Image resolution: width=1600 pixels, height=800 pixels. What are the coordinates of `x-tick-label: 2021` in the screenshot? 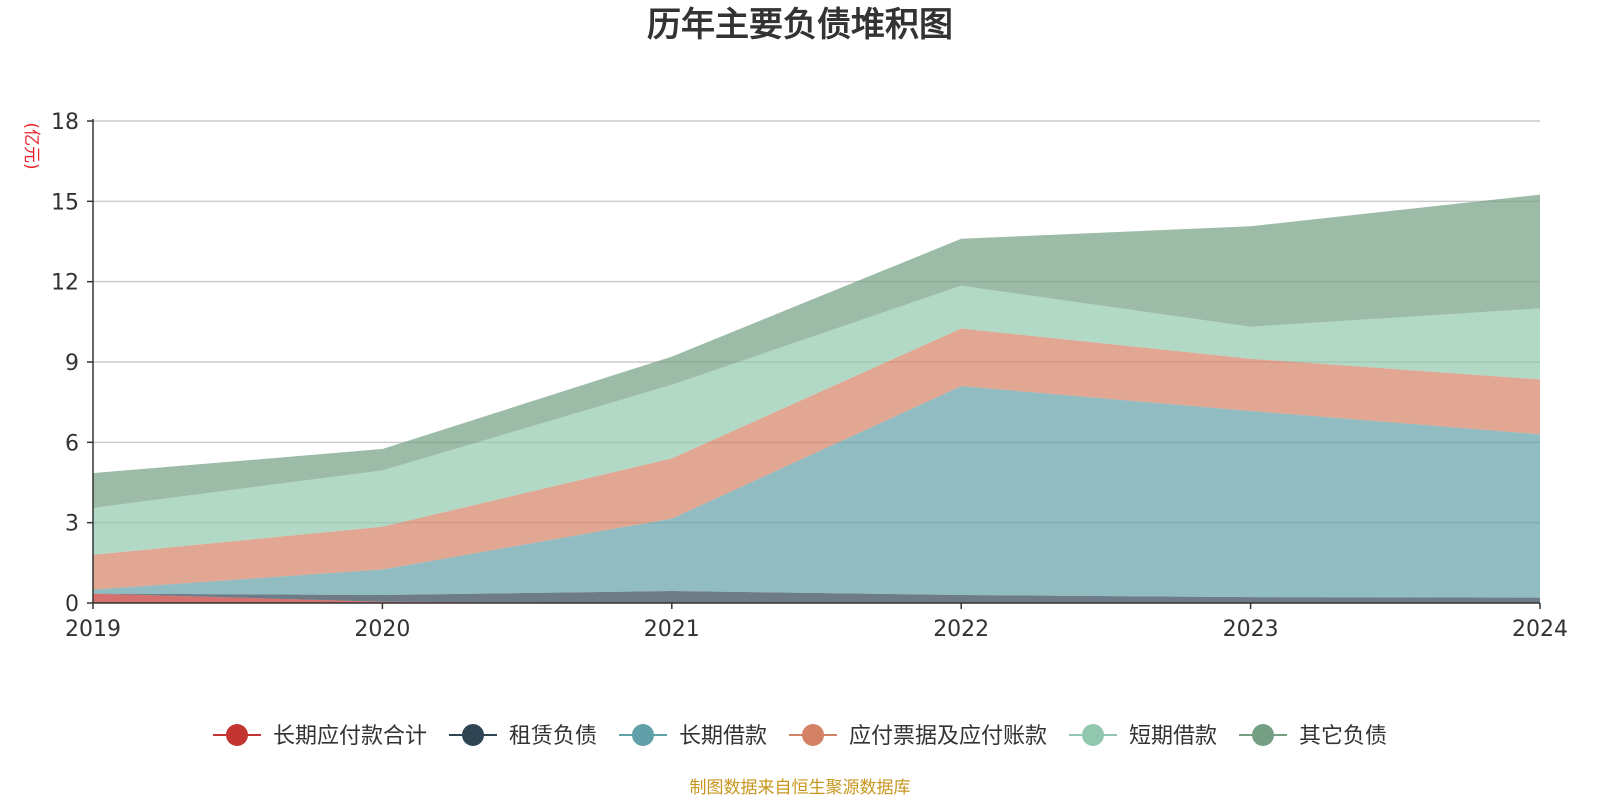 It's located at (672, 629).